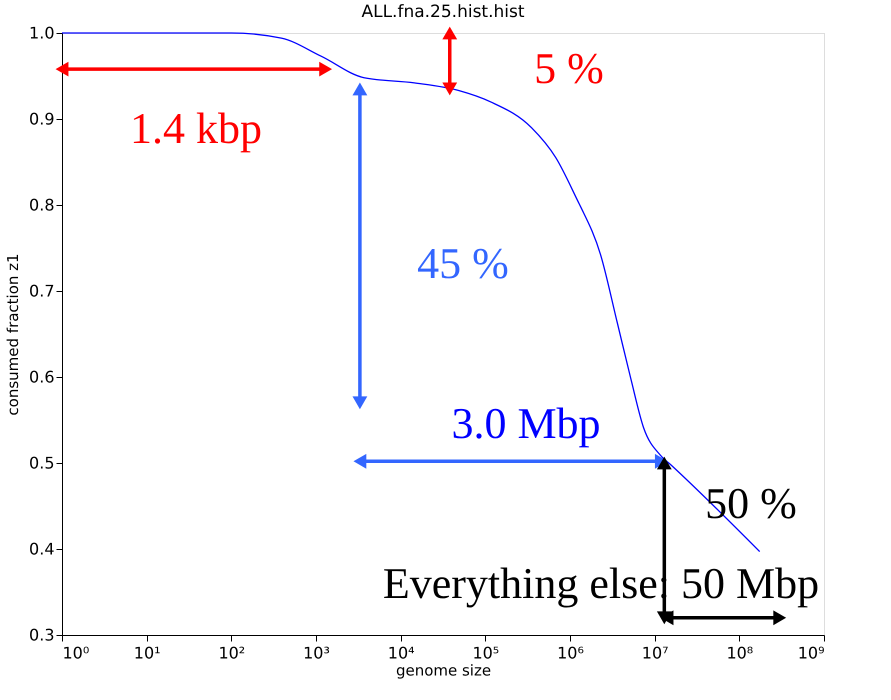  Describe the element at coordinates (569, 68) in the screenshot. I see `annotation: 5 %` at that location.